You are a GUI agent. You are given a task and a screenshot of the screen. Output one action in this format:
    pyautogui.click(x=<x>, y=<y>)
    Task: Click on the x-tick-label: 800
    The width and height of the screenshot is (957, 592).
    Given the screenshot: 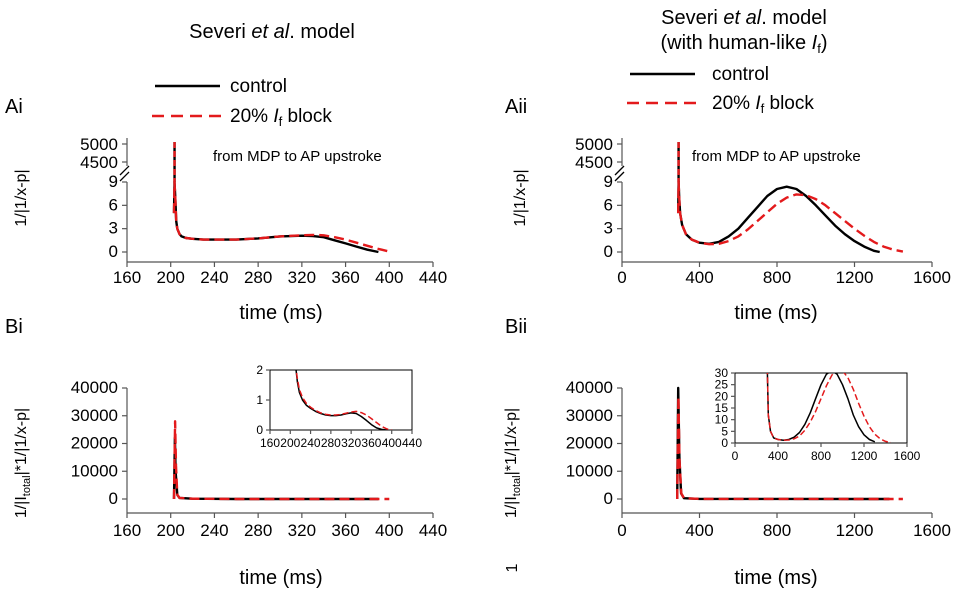 What is the action you would take?
    pyautogui.click(x=777, y=530)
    